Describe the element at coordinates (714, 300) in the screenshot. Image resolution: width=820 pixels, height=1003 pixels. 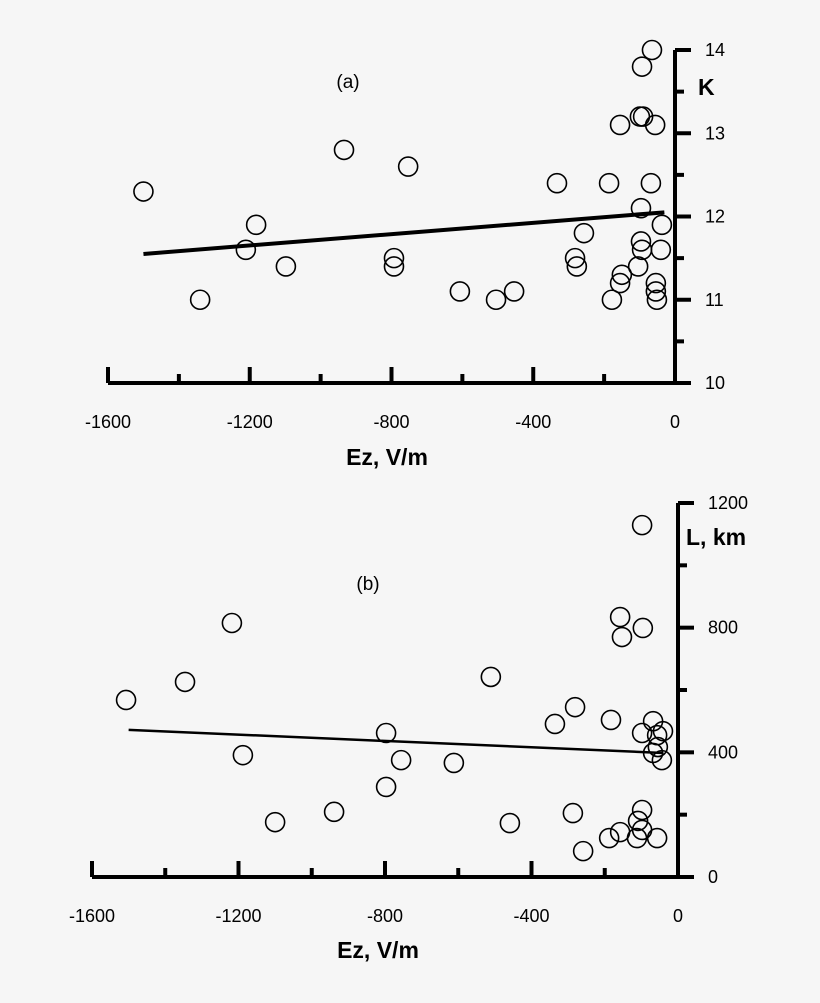
I see `panel-a-y-tick-label: 11` at that location.